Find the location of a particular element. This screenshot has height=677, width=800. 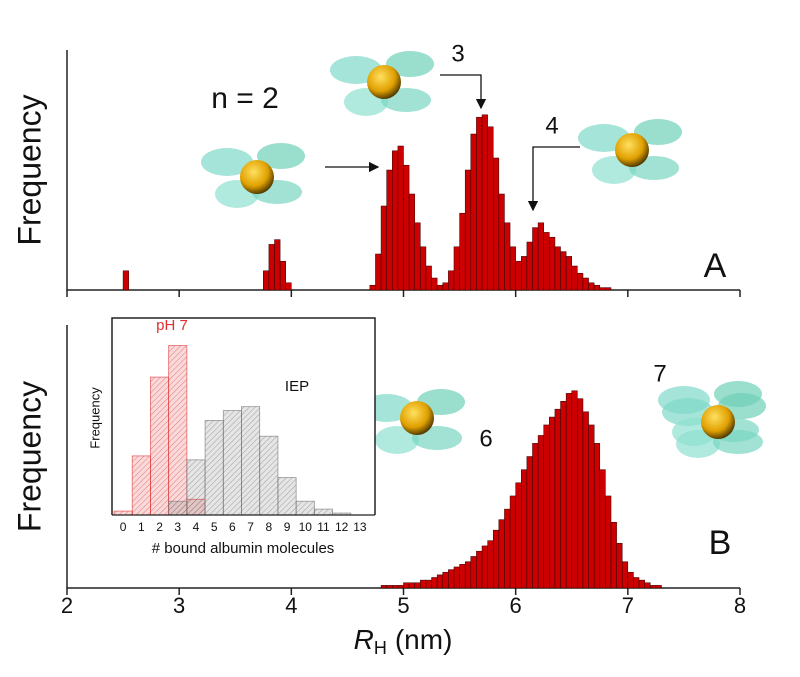

panel-label: A is located at coordinates (715, 266).